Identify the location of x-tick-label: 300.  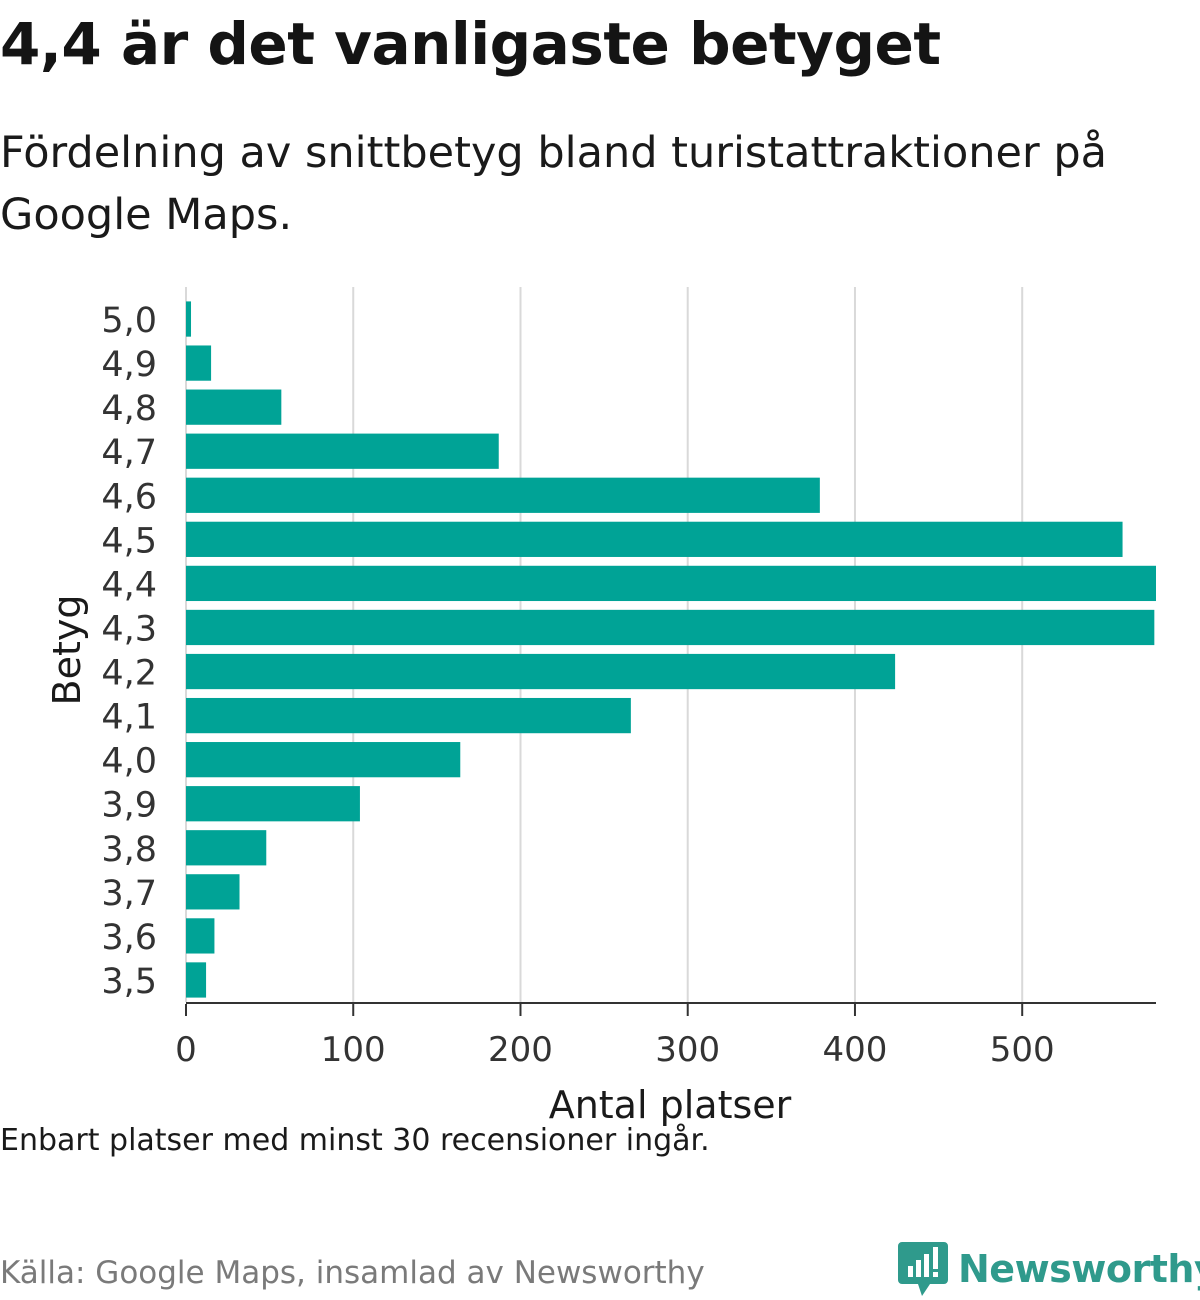
(687, 1050).